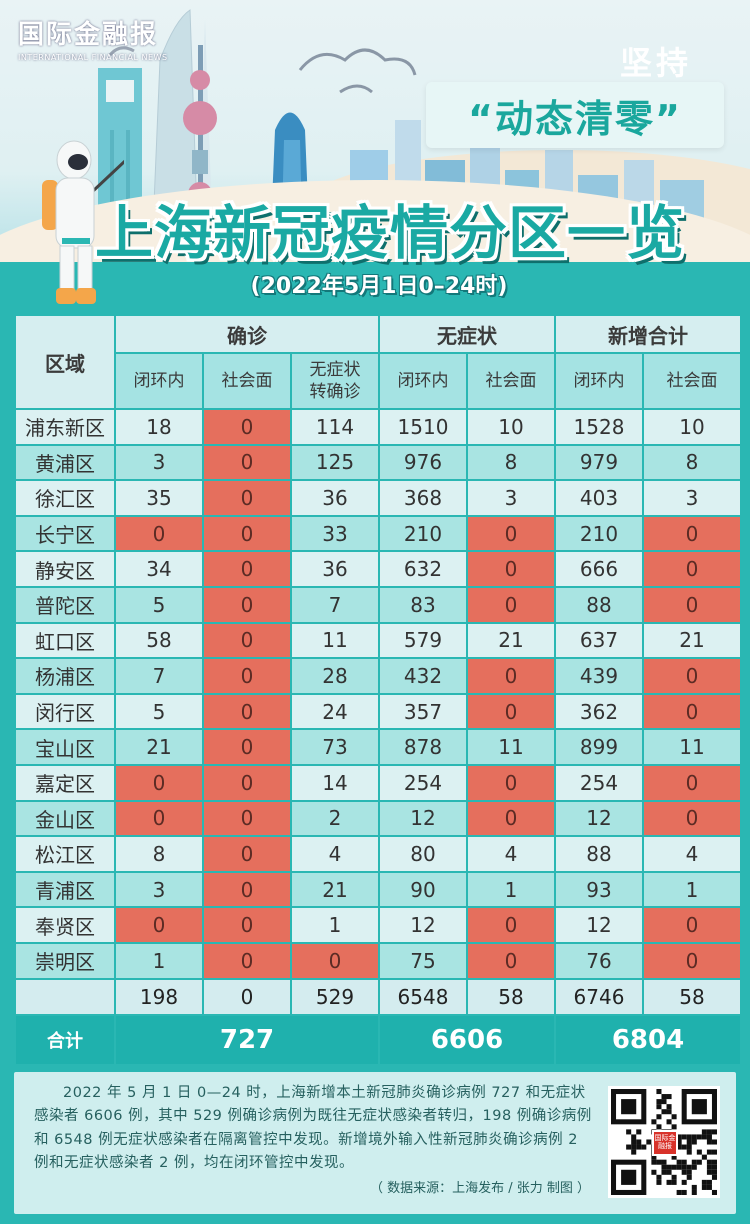  Describe the element at coordinates (378, 569) in the screenshot. I see `table-row: 静安区 34 0 36 632 0 666 0` at that location.